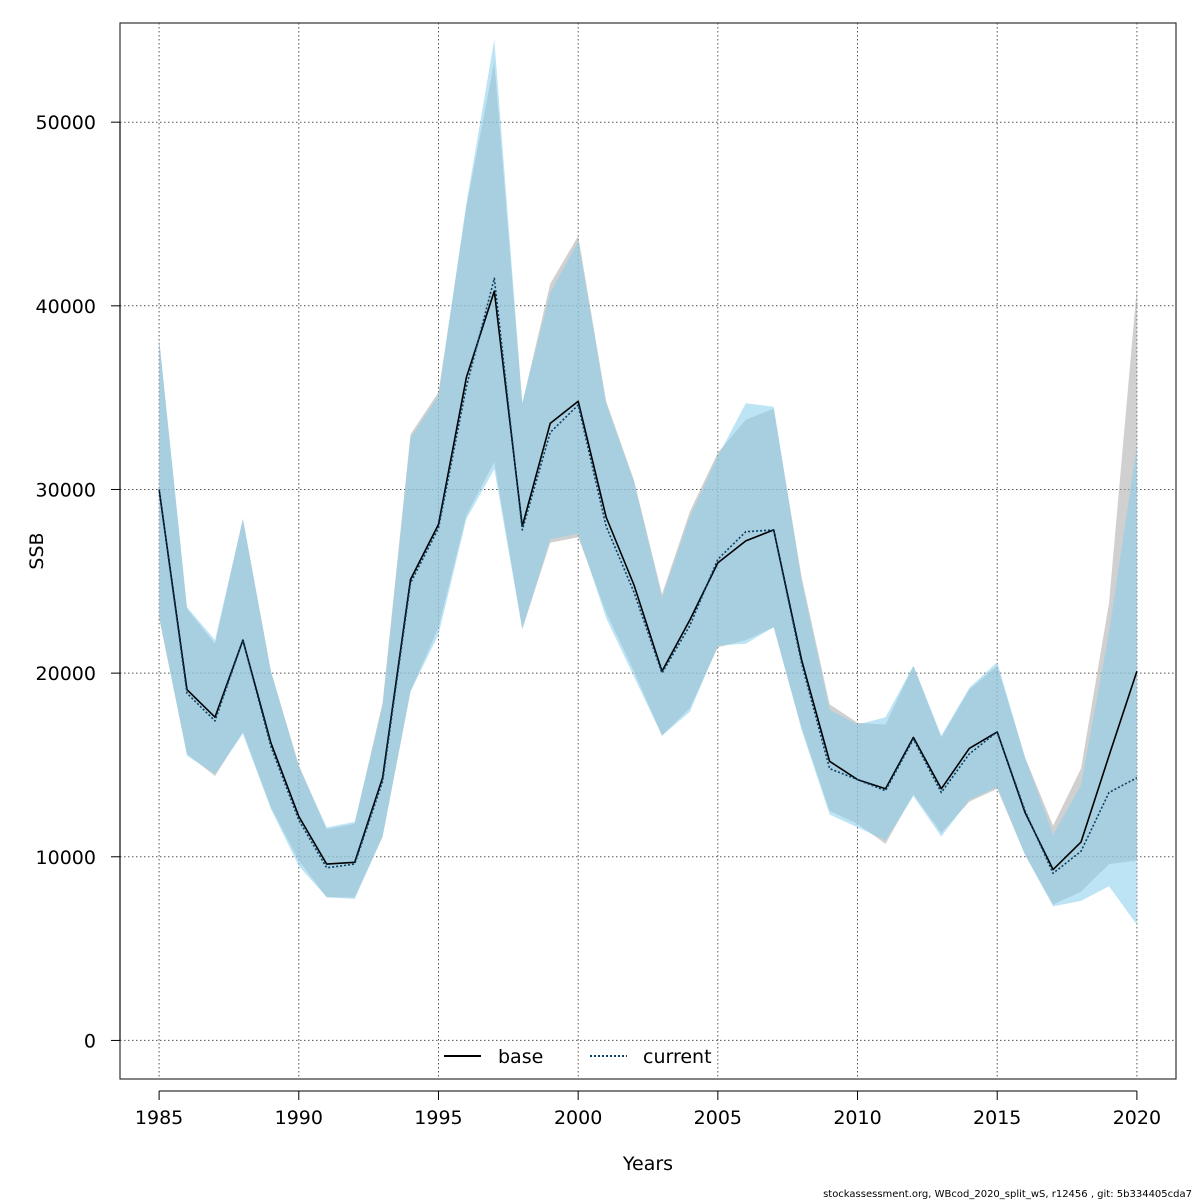 The height and width of the screenshot is (1200, 1200). What do you see at coordinates (1137, 1118) in the screenshot?
I see `x-tick-label-2020: 2020` at bounding box center [1137, 1118].